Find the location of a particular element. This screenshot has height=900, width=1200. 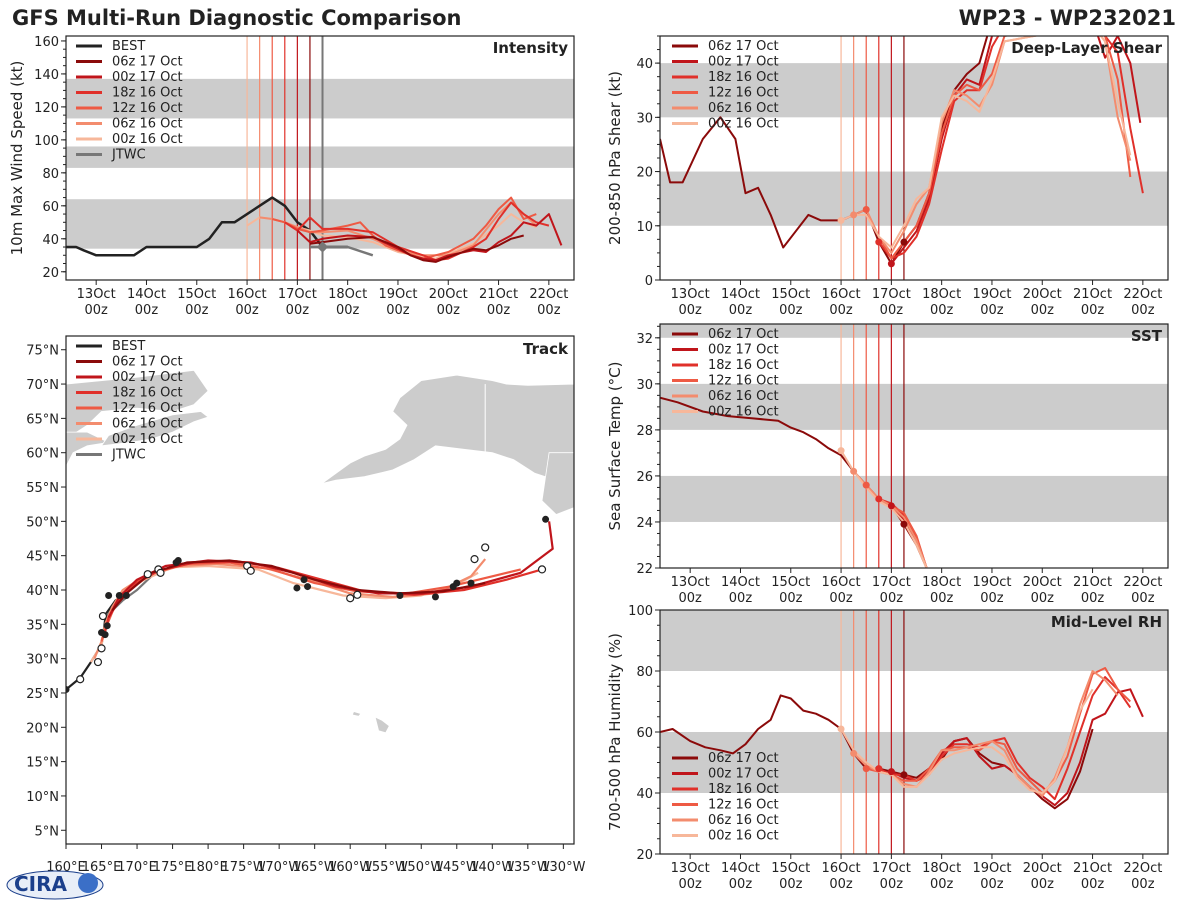

track-lat-label-10: 55°N is located at coordinates (42, 488).